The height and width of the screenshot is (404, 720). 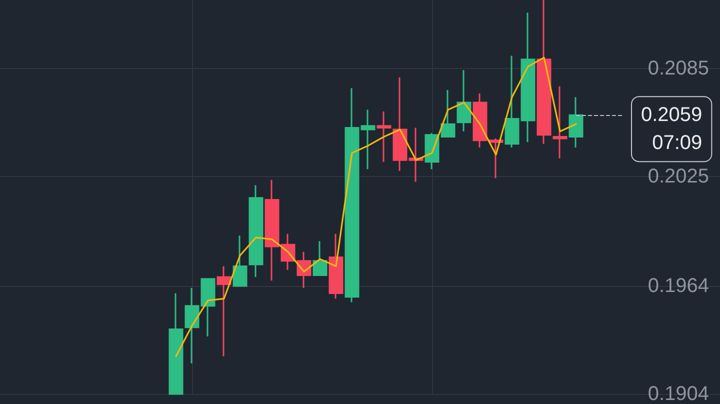 What do you see at coordinates (678, 286) in the screenshot?
I see `y-tick-label: 0.1964` at bounding box center [678, 286].